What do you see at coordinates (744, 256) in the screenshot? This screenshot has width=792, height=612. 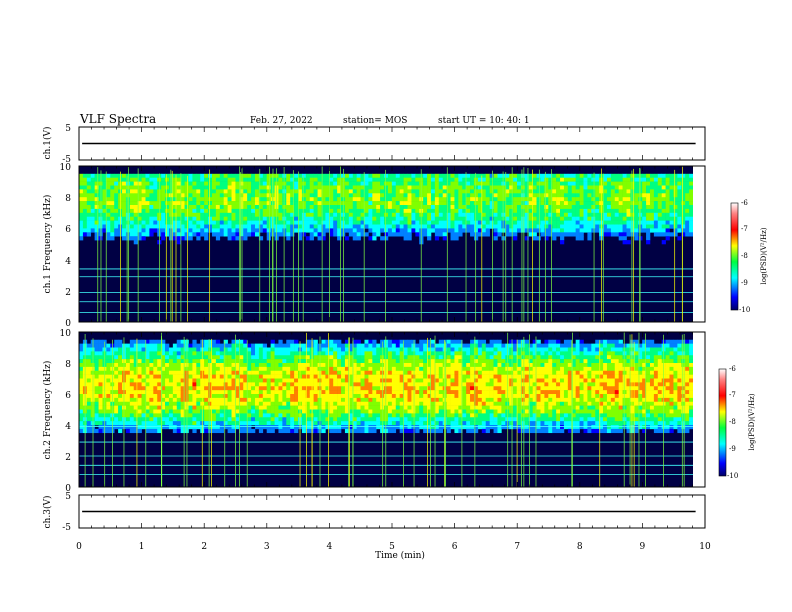 I see `ch1-cb-tick-m8: -8` at bounding box center [744, 256].